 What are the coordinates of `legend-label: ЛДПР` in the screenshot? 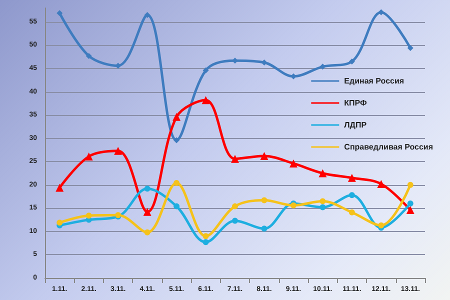 It's located at (356, 125).